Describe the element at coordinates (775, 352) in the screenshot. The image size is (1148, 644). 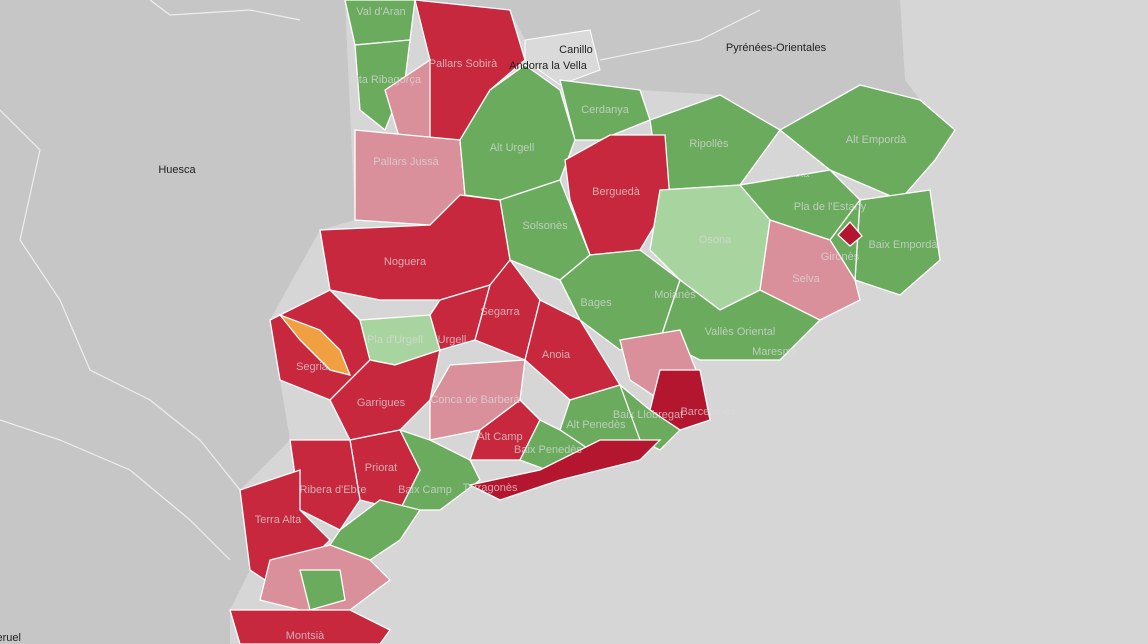
I see `region-label: Maresme` at that location.